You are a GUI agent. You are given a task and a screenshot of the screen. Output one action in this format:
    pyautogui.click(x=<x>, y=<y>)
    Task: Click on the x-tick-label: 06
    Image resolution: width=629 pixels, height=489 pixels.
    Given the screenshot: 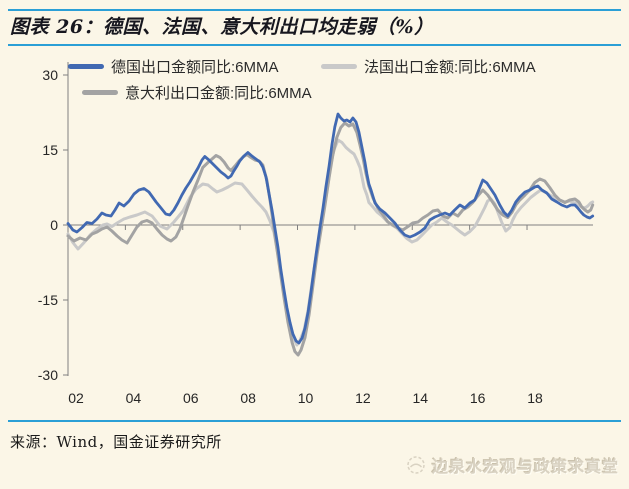 What is the action you would take?
    pyautogui.click(x=191, y=398)
    